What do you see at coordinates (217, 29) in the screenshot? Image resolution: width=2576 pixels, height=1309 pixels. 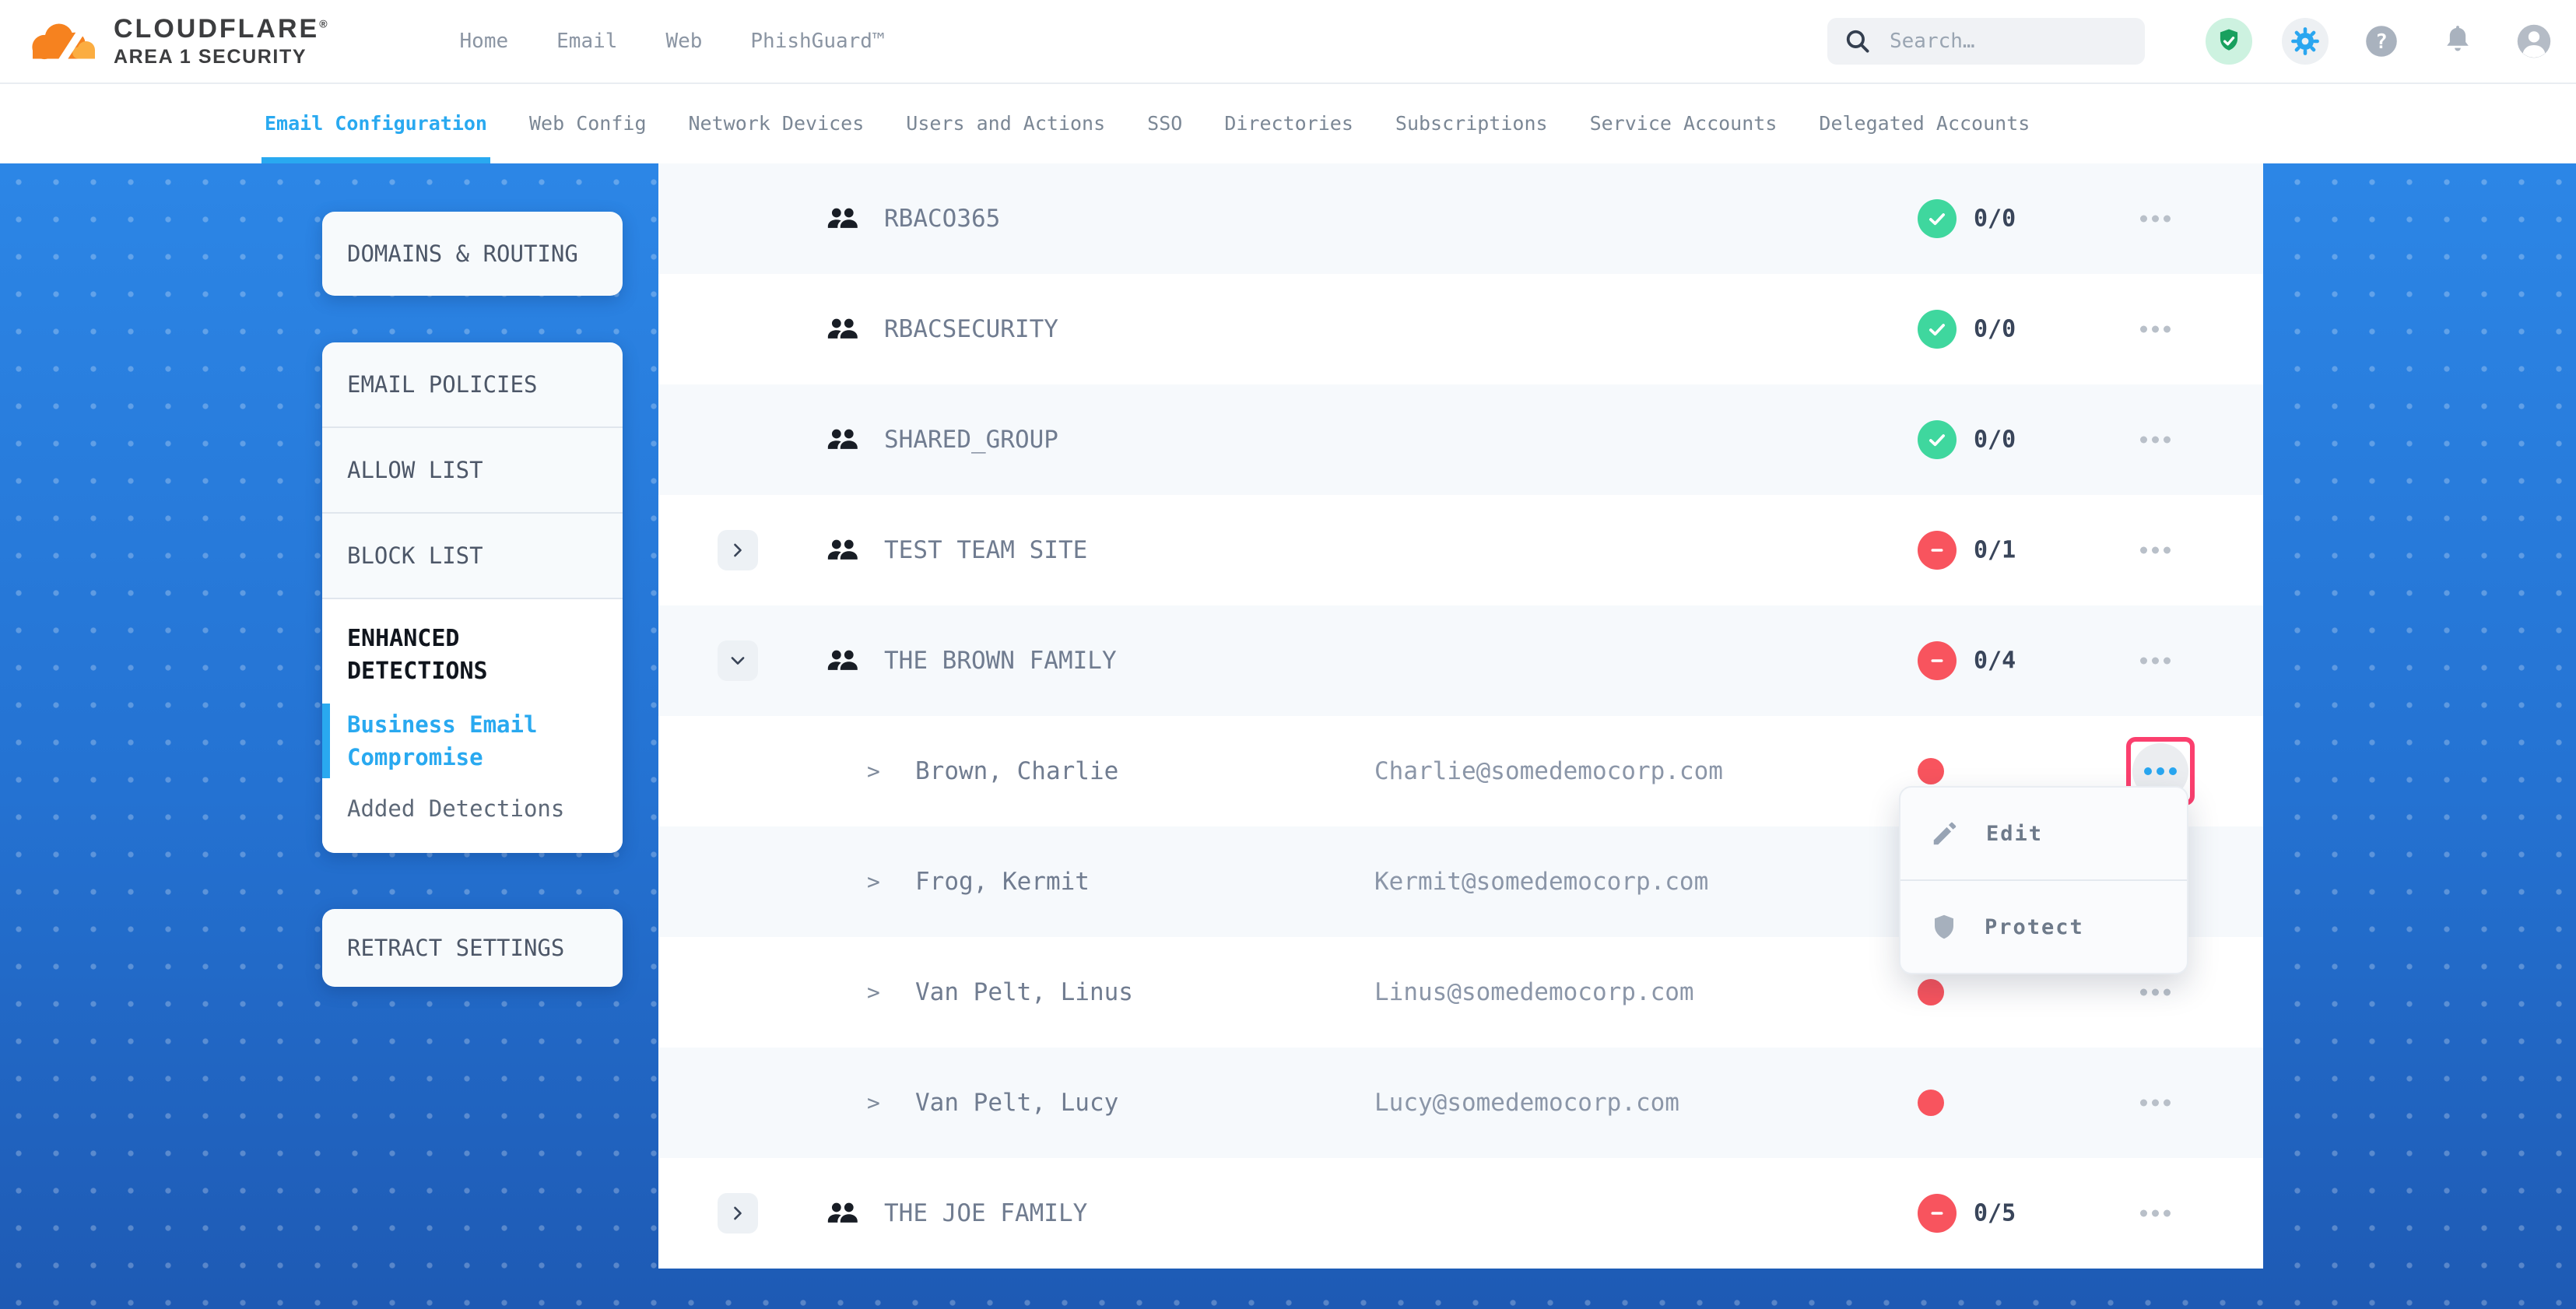 I see `brand-title: CLOUDFLARE` at bounding box center [217, 29].